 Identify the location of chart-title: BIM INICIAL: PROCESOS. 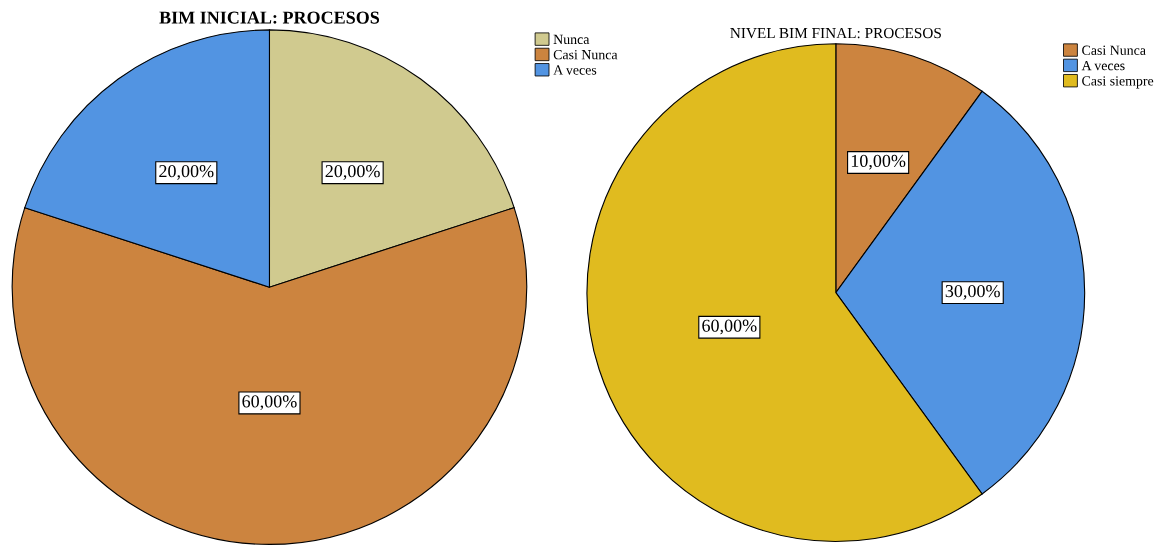
(269, 17).